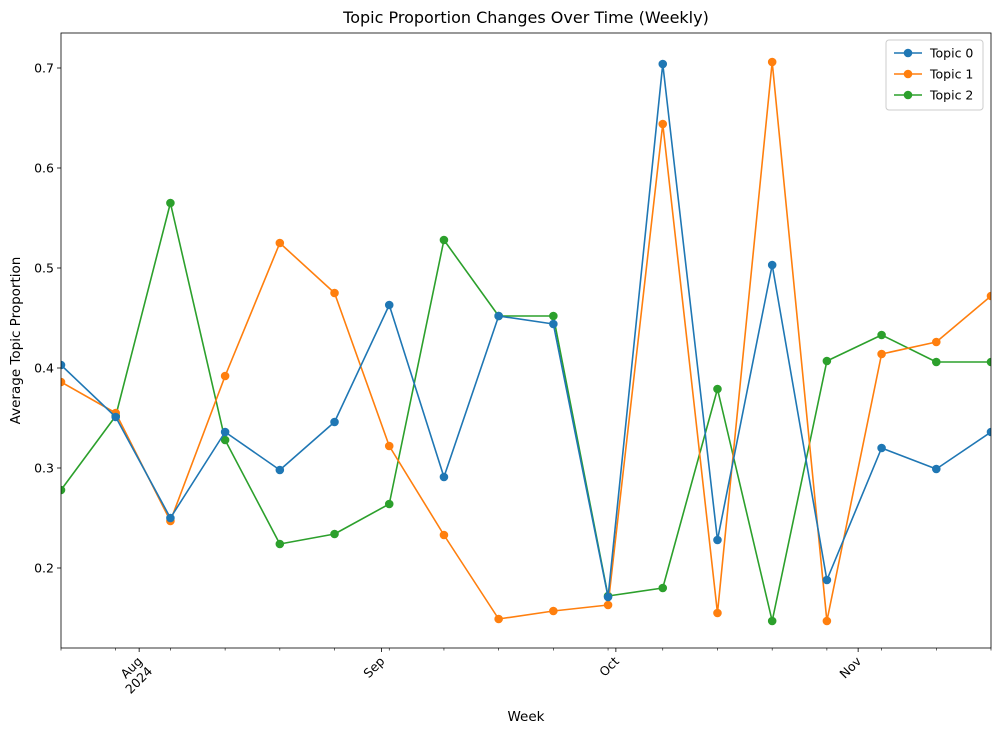  I want to click on legend-entry-label: Topic 1, so click(951, 74).